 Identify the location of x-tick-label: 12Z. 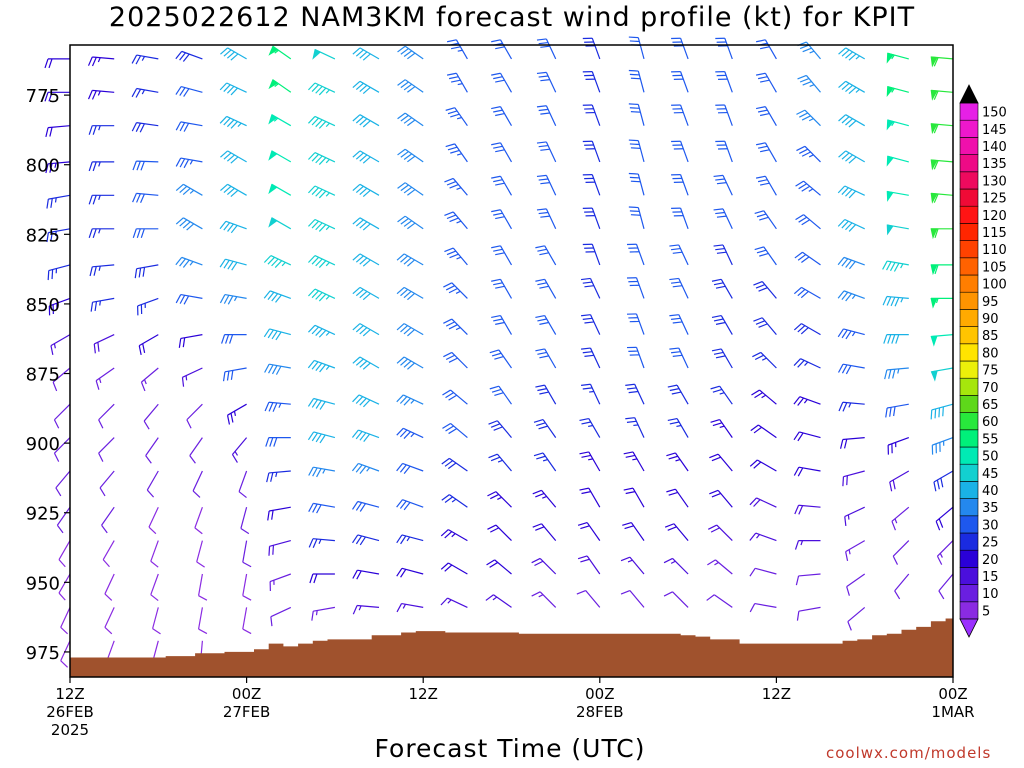
(776, 694).